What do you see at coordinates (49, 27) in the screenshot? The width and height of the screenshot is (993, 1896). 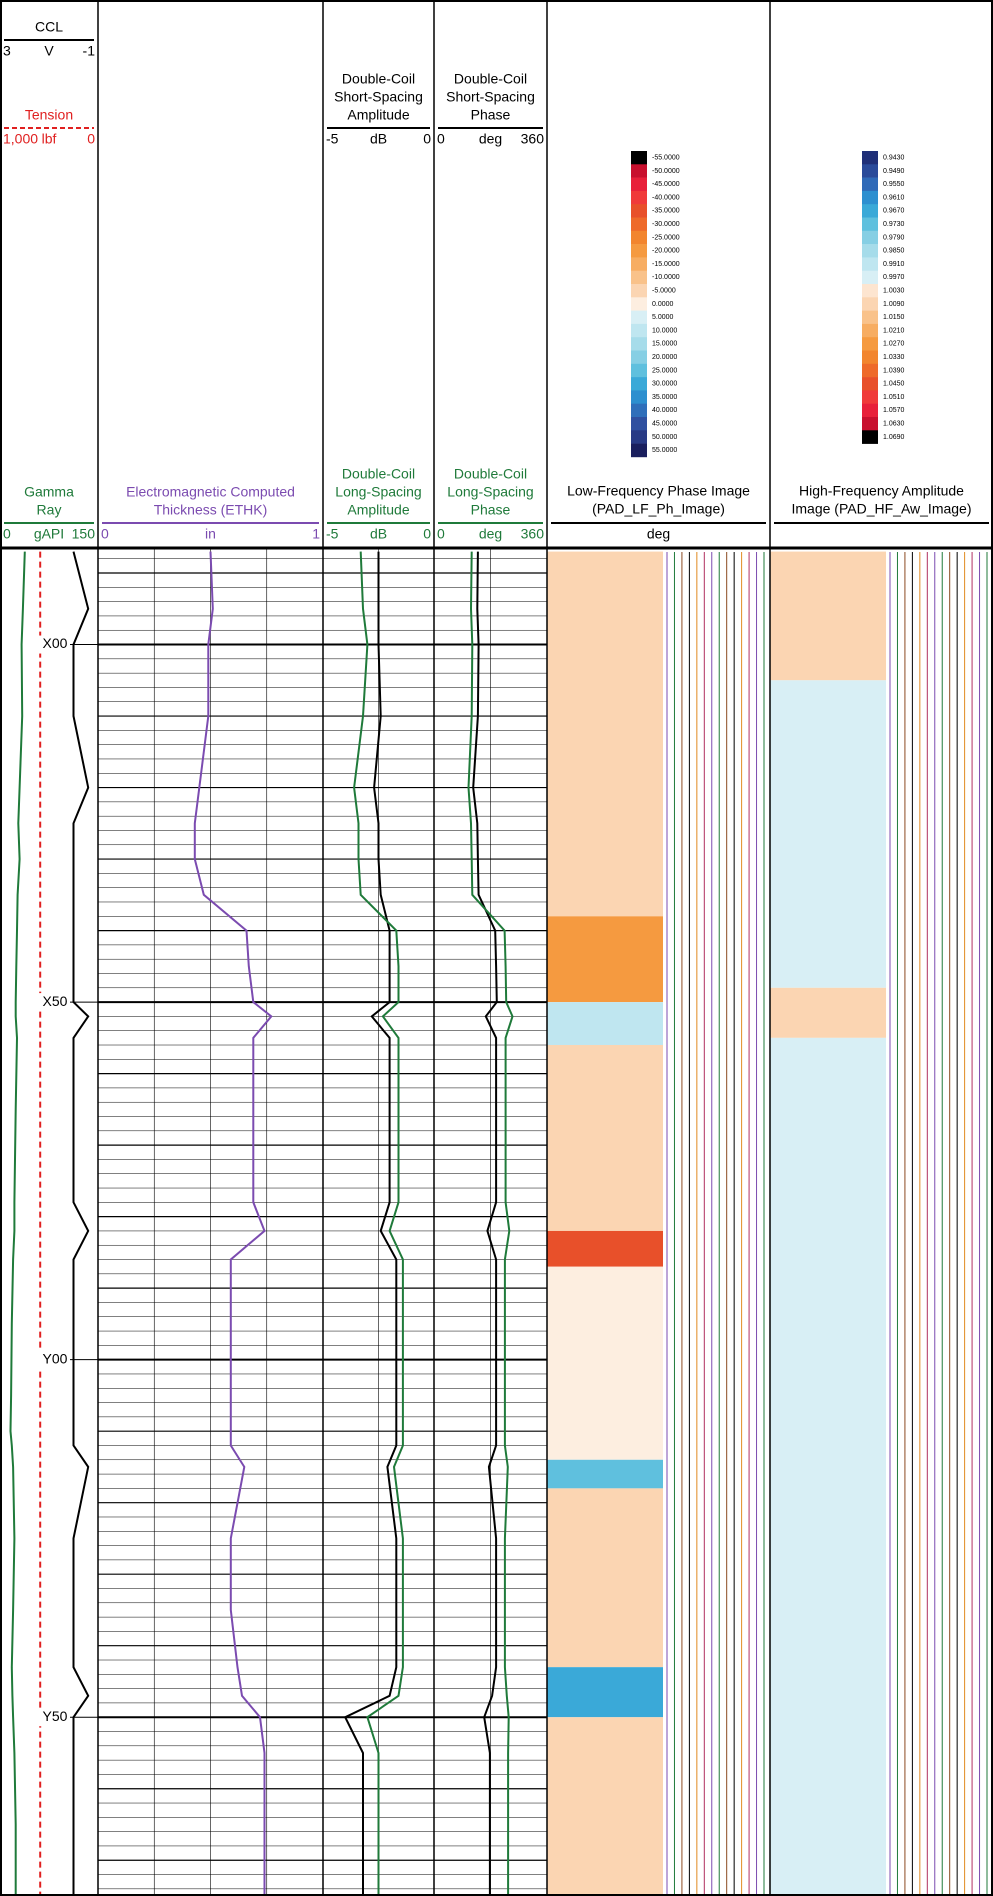 I see `curve-title: CCL` at bounding box center [49, 27].